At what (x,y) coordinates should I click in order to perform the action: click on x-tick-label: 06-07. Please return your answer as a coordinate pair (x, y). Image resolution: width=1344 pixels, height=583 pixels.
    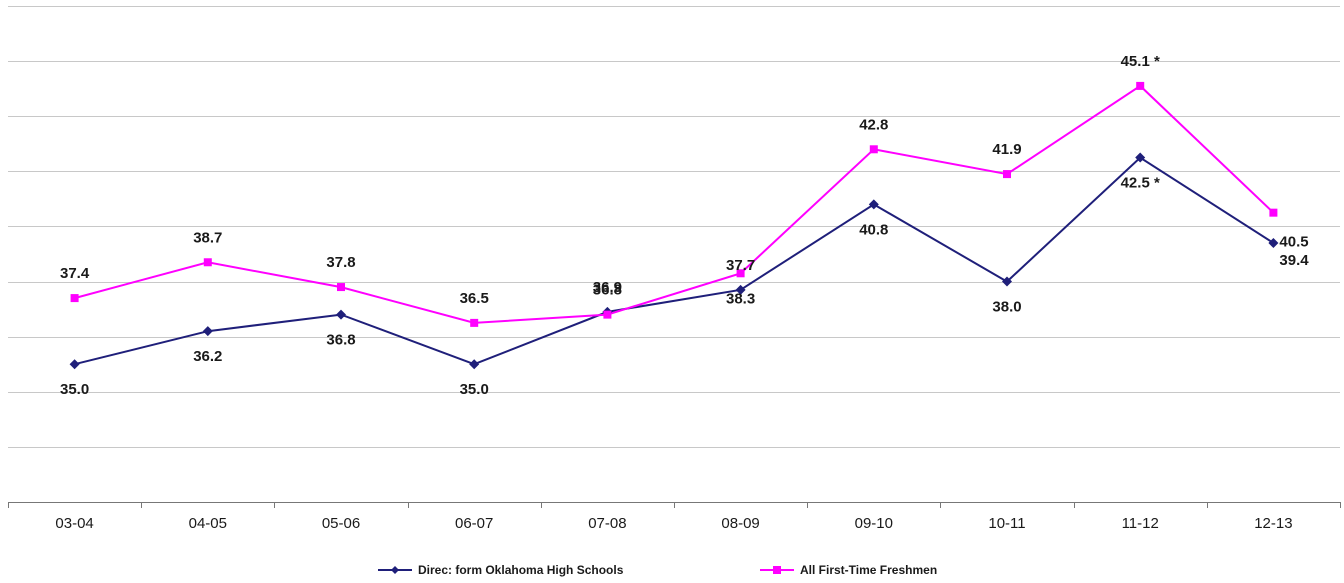
    Looking at the image, I should click on (474, 523).